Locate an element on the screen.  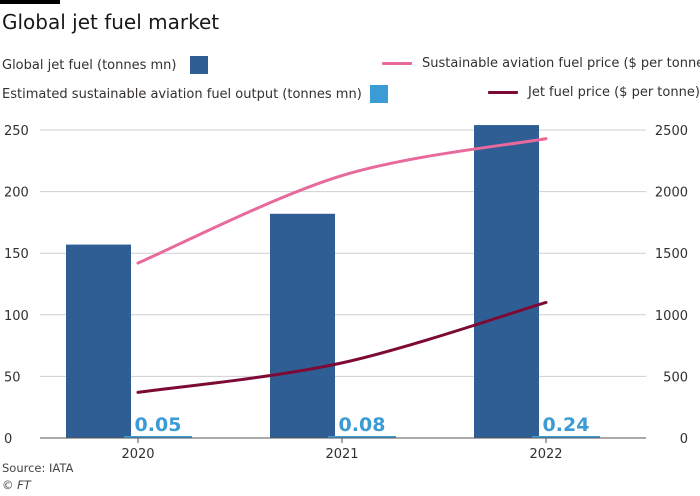
y-tick-label-right: 1500 is located at coordinates (671, 254).